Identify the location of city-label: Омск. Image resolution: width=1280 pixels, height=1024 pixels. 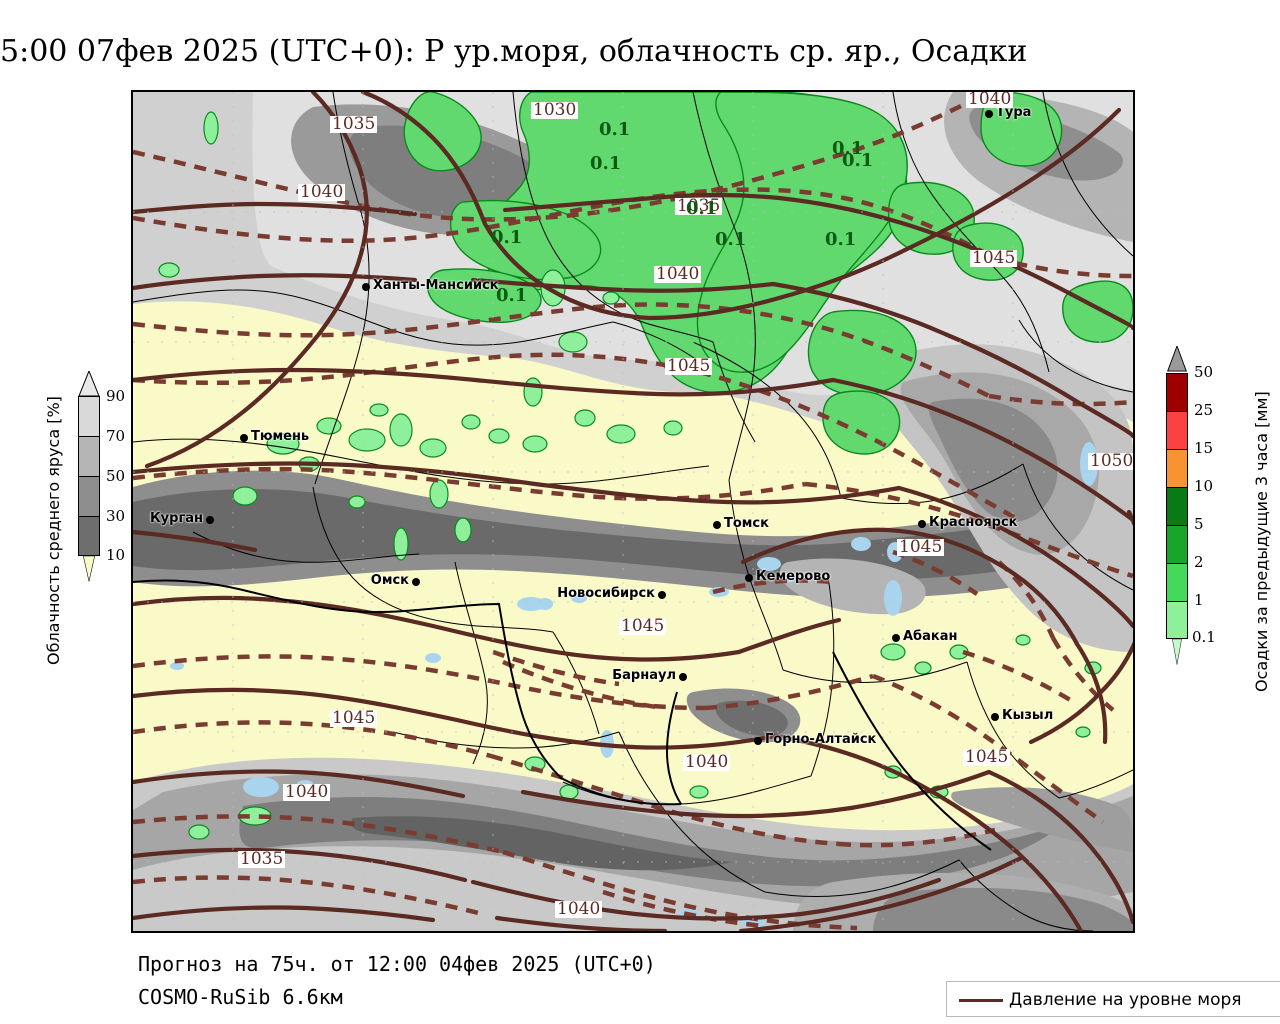
(389, 580).